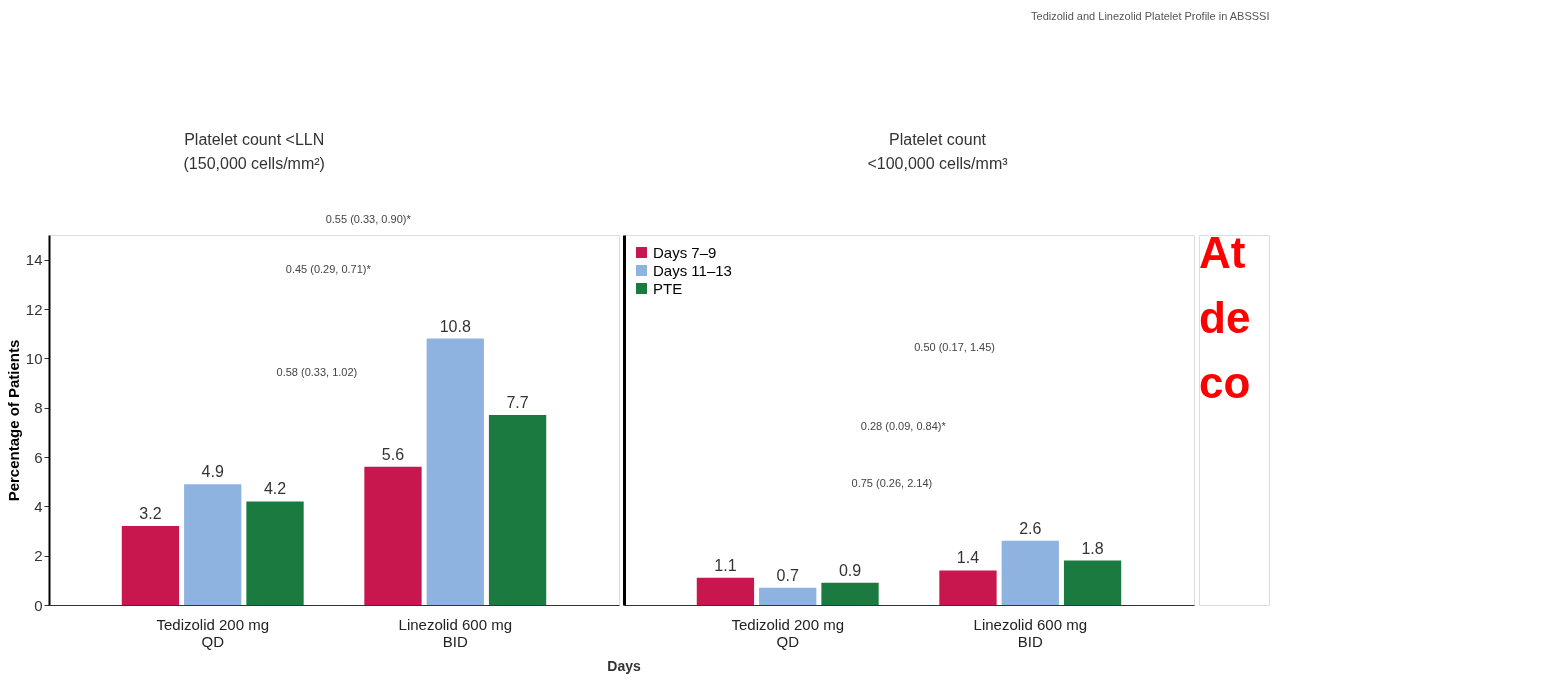 The height and width of the screenshot is (678, 1558). I want to click on text: (150,000 cells/mm²), so click(254, 163).